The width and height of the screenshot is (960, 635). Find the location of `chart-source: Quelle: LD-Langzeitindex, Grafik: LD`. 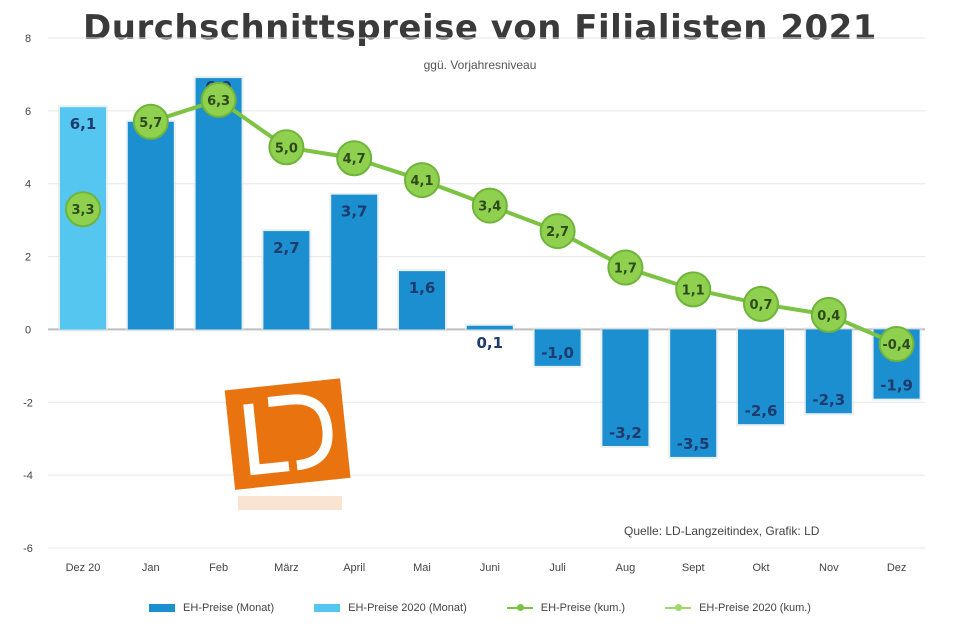

chart-source: Quelle: LD-Langzeitindex, Grafik: LD is located at coordinates (722, 531).